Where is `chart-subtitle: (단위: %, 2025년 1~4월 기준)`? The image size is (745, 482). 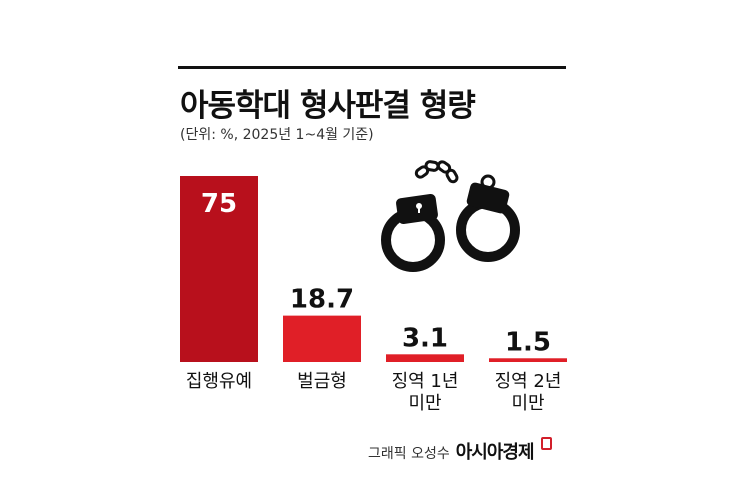 chart-subtitle: (단위: %, 2025년 1~4월 기준) is located at coordinates (277, 135).